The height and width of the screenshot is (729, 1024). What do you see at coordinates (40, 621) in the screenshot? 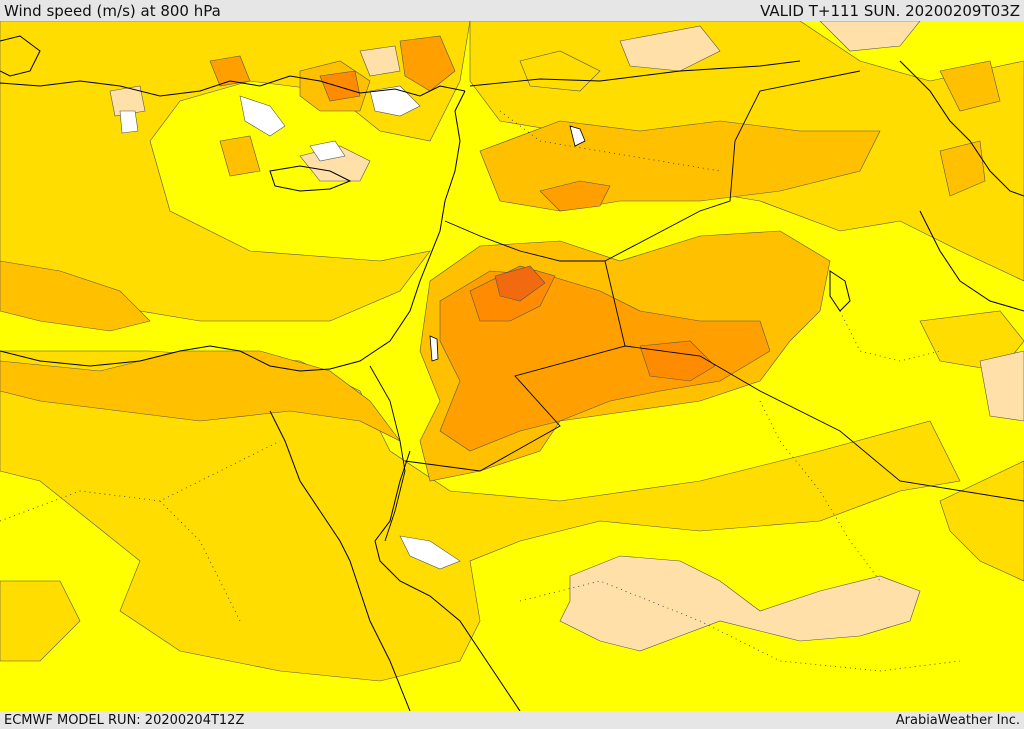
I see `contour-band-gold` at bounding box center [40, 621].